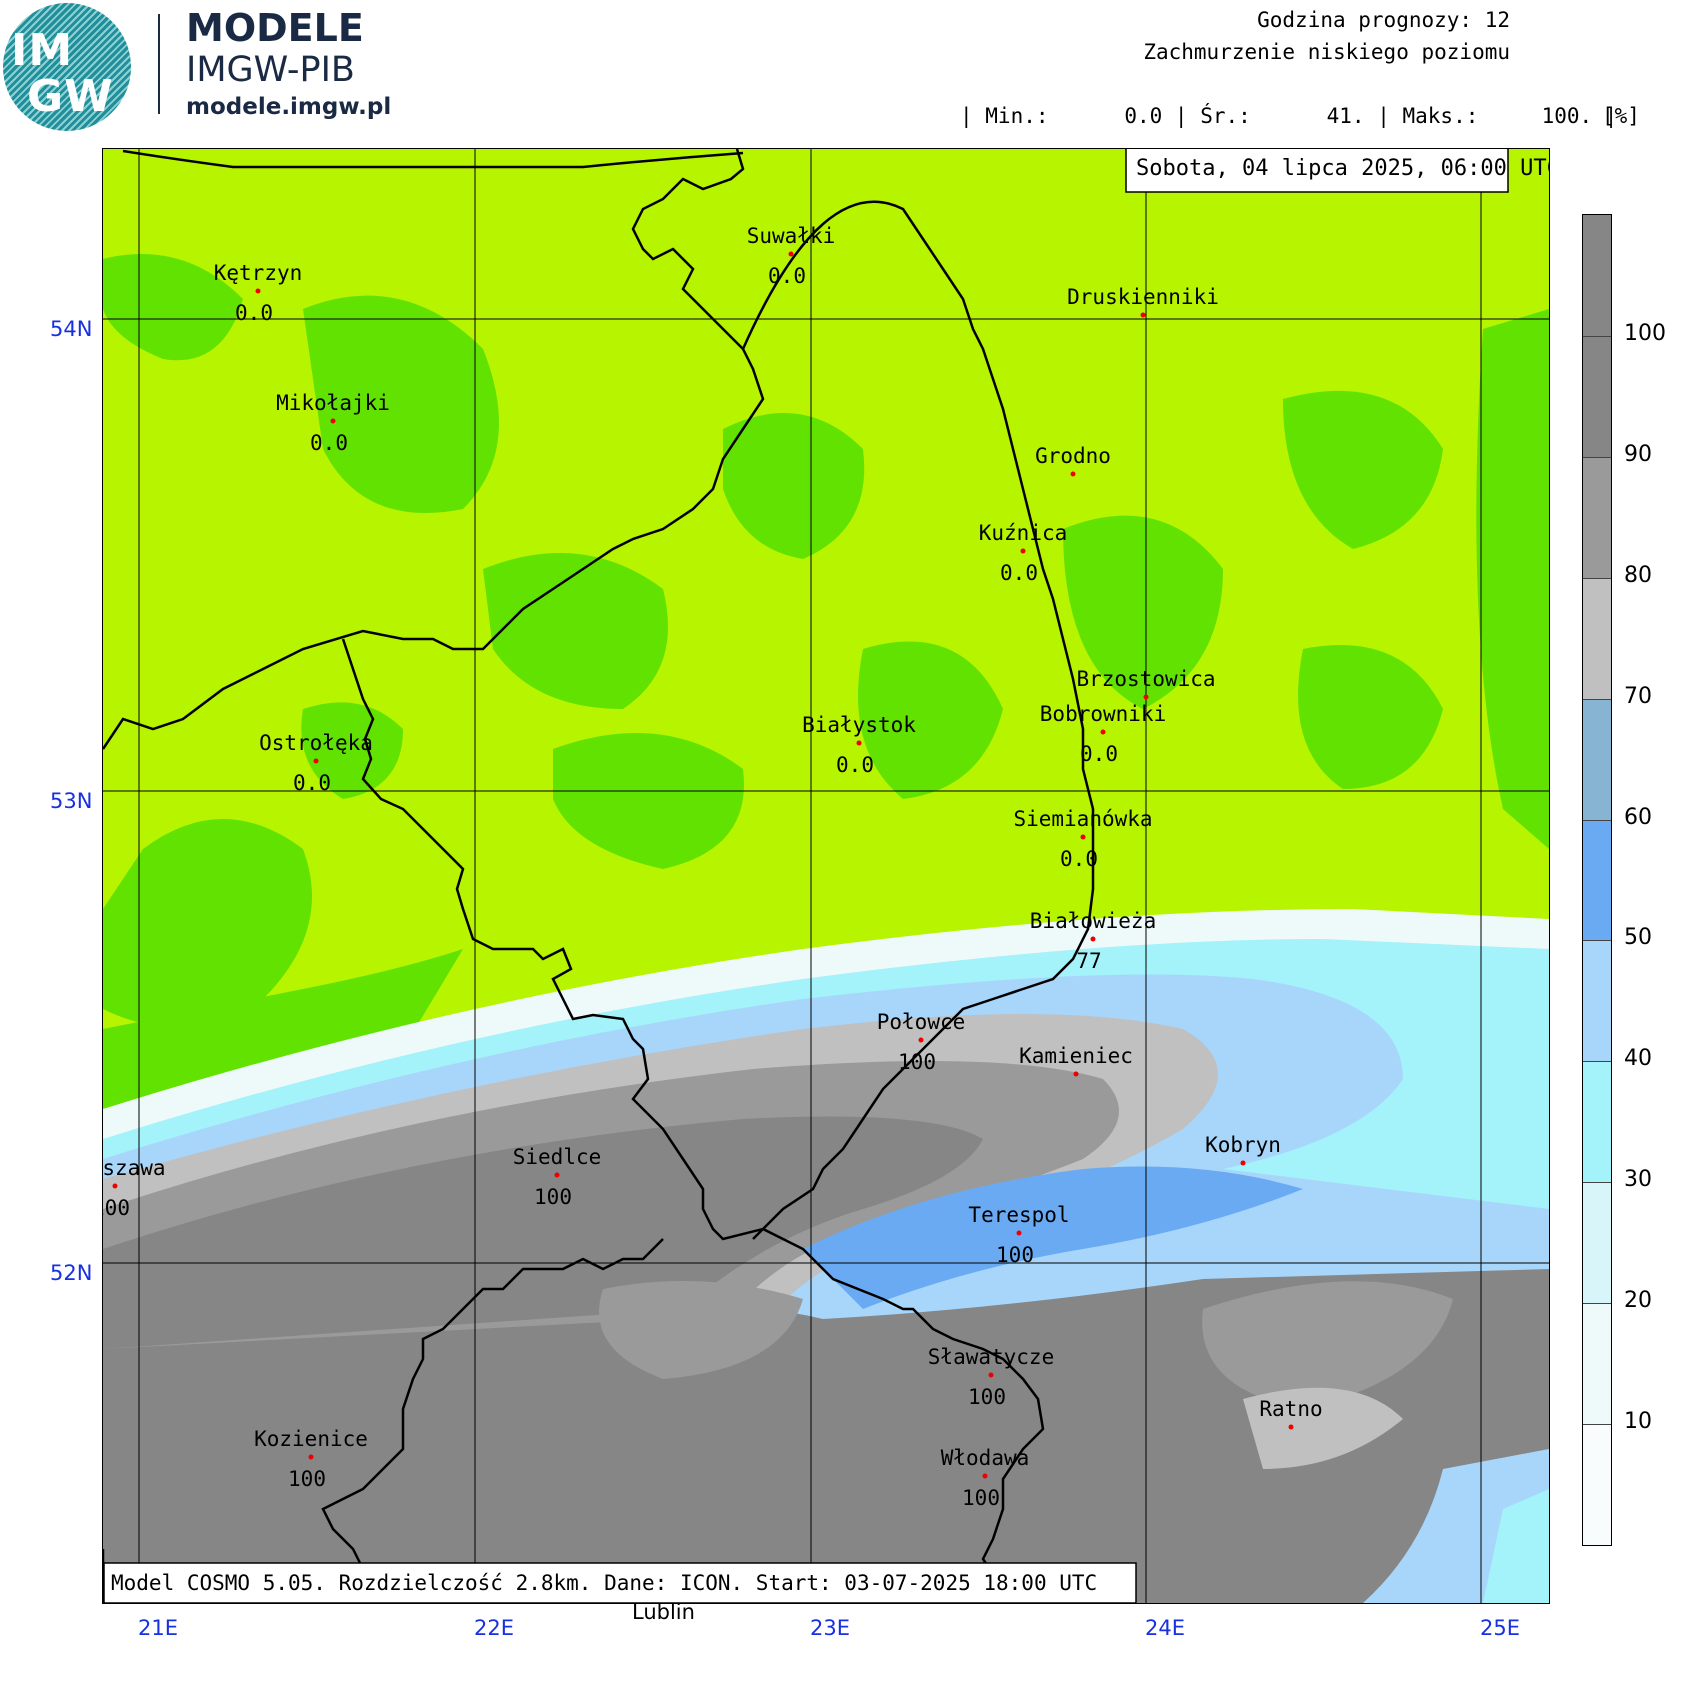  What do you see at coordinates (1383, 20) in the screenshot?
I see `forecast-hour: Godzina prognozy: 12` at bounding box center [1383, 20].